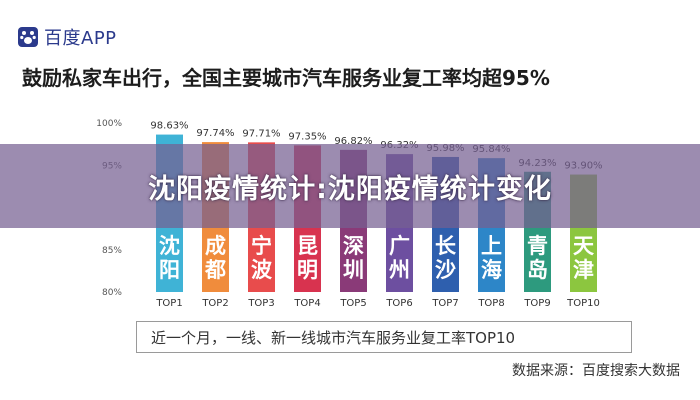 The height and width of the screenshot is (400, 700). What do you see at coordinates (398, 303) in the screenshot?
I see `x-tick-label: TOP6` at bounding box center [398, 303].